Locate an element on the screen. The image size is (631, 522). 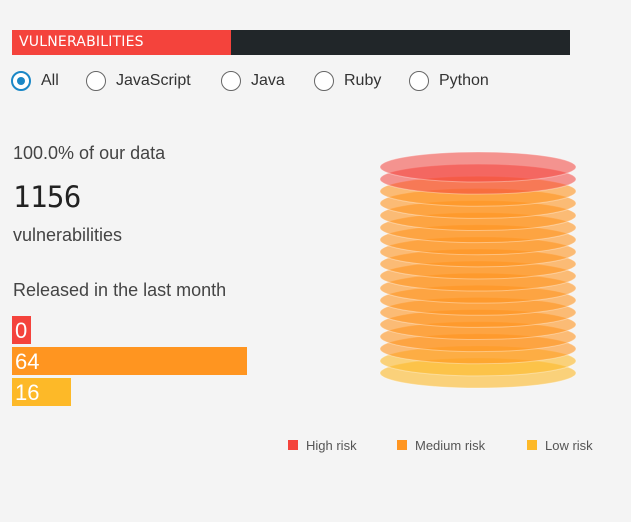
filter-python: Python is located at coordinates (449, 81).